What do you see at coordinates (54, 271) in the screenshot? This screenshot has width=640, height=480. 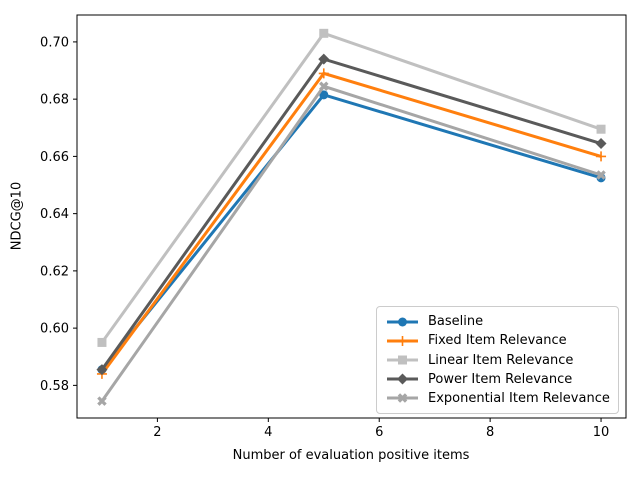 I see `y-tick-label: 0.62` at bounding box center [54, 271].